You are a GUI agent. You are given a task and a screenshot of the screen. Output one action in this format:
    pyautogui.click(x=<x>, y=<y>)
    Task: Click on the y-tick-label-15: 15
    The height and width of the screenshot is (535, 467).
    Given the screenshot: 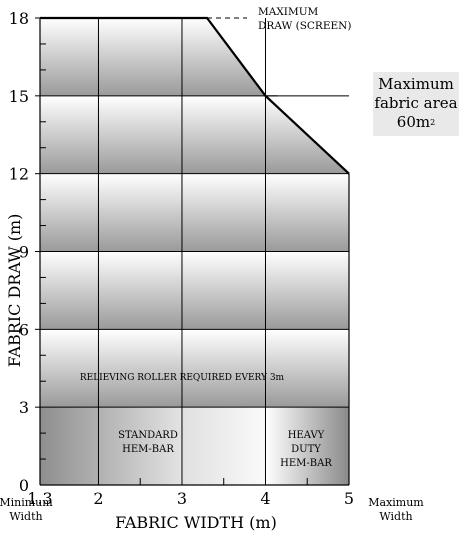 What is the action you would take?
    pyautogui.click(x=19, y=96)
    